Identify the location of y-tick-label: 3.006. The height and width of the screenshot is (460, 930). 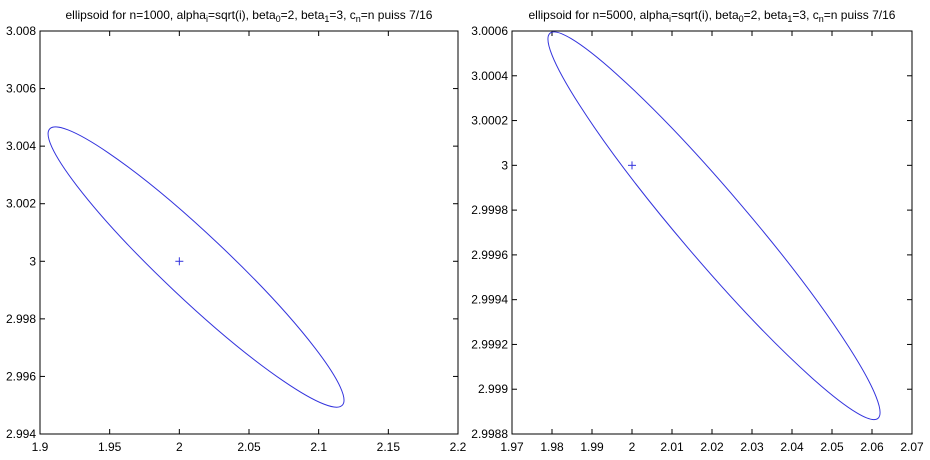
(21, 89).